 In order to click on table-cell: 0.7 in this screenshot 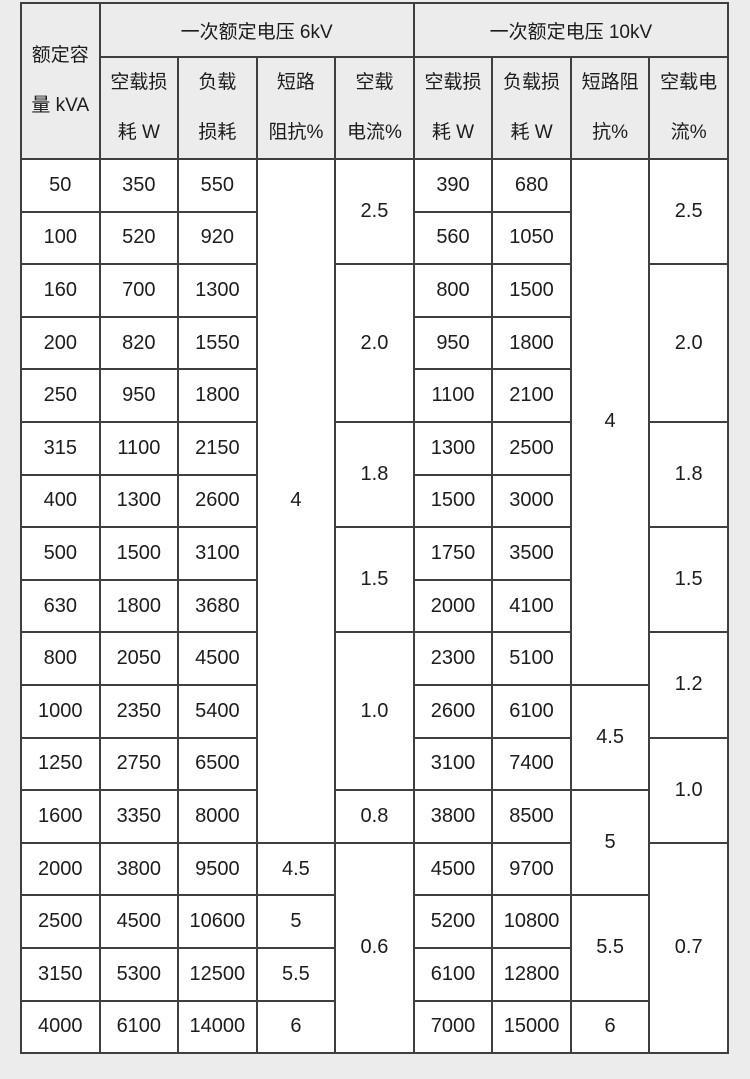, I will do `click(688, 948)`.